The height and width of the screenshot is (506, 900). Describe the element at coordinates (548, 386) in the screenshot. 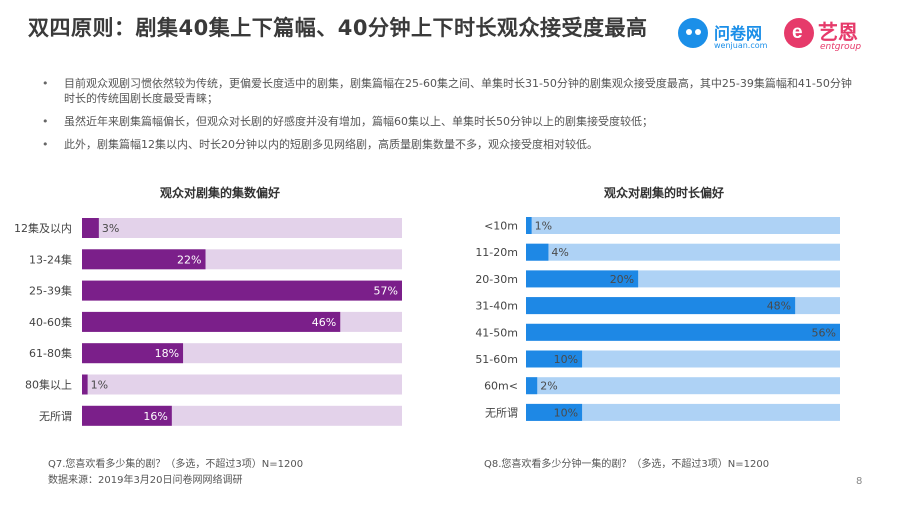

I see `value-label: 2%` at that location.